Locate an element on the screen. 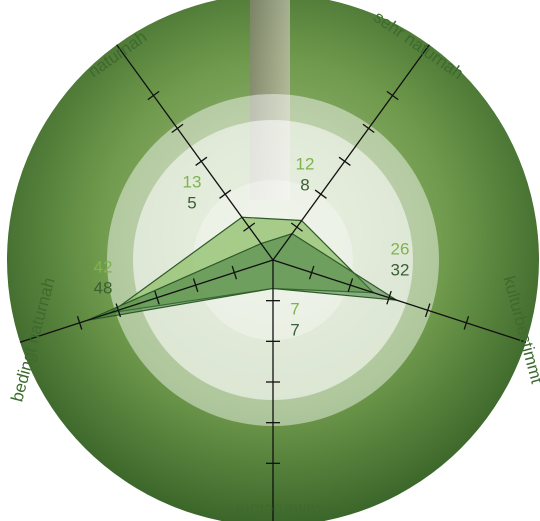 Image resolution: width=540 pixels, height=521 pixels. value-label: 5 is located at coordinates (191, 202).